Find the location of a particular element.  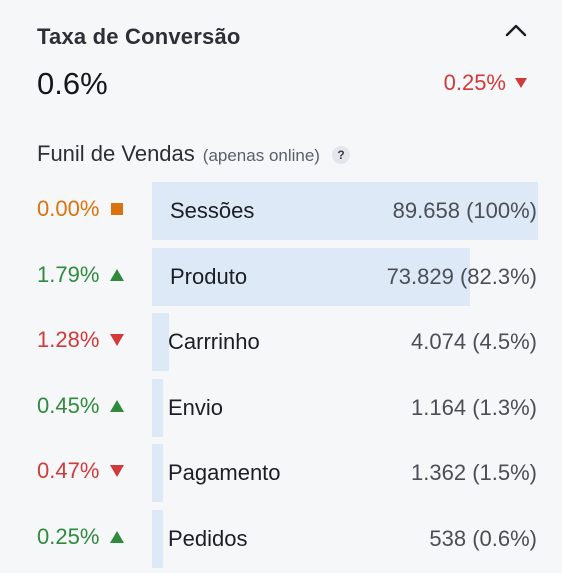

funnel-row: 0.00% Sessões 89.658 (100%) is located at coordinates (281, 213).